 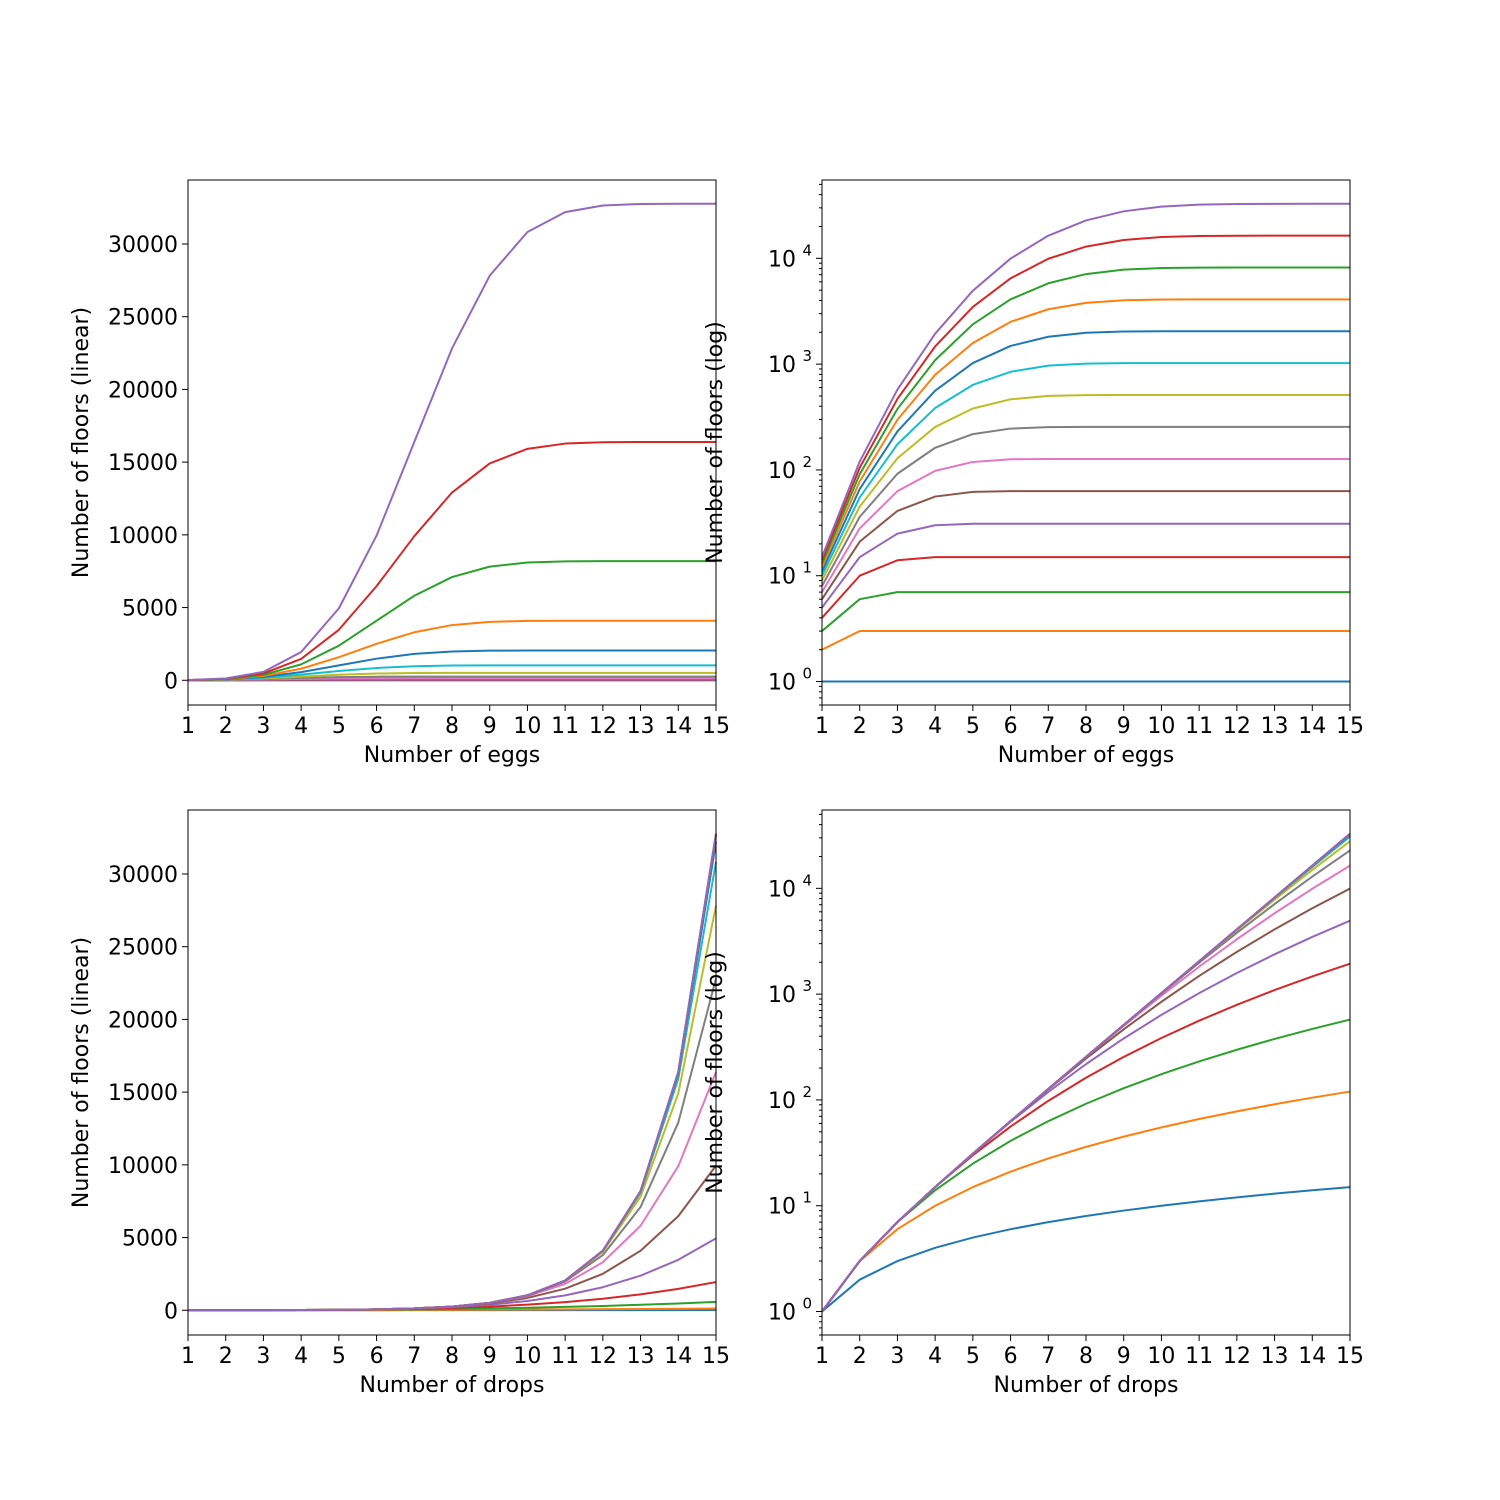 I want to click on y-tick-label: 30000, so click(x=143, y=875).